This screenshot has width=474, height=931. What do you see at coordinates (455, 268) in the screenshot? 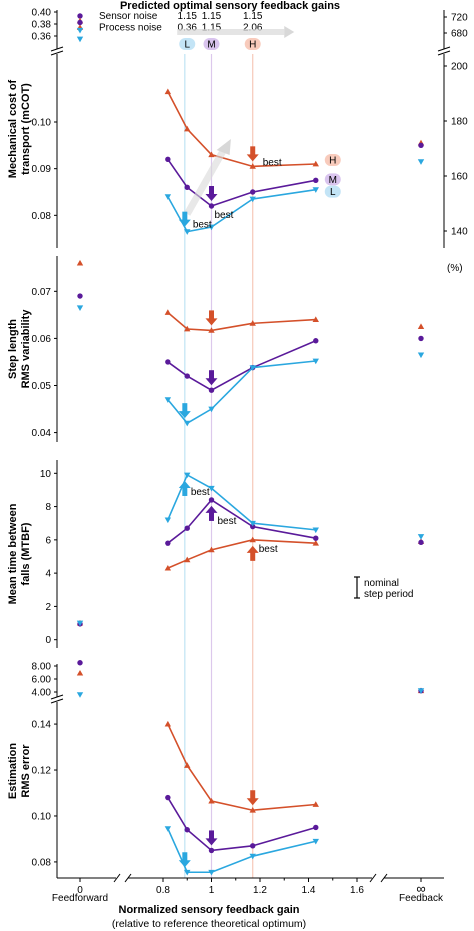
I see `right-axis-unit: (%)` at bounding box center [455, 268].